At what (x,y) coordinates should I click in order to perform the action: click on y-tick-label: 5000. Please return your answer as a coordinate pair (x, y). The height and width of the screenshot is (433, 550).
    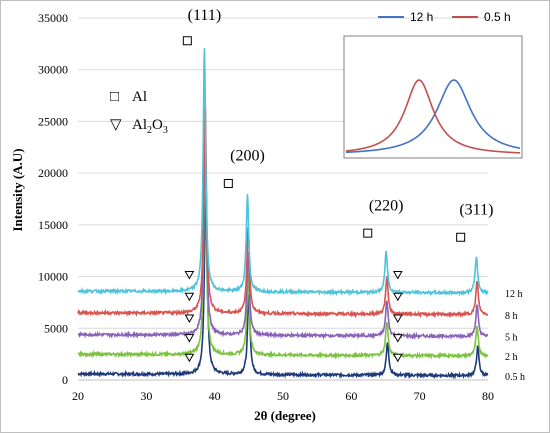
    Looking at the image, I should click on (56, 328).